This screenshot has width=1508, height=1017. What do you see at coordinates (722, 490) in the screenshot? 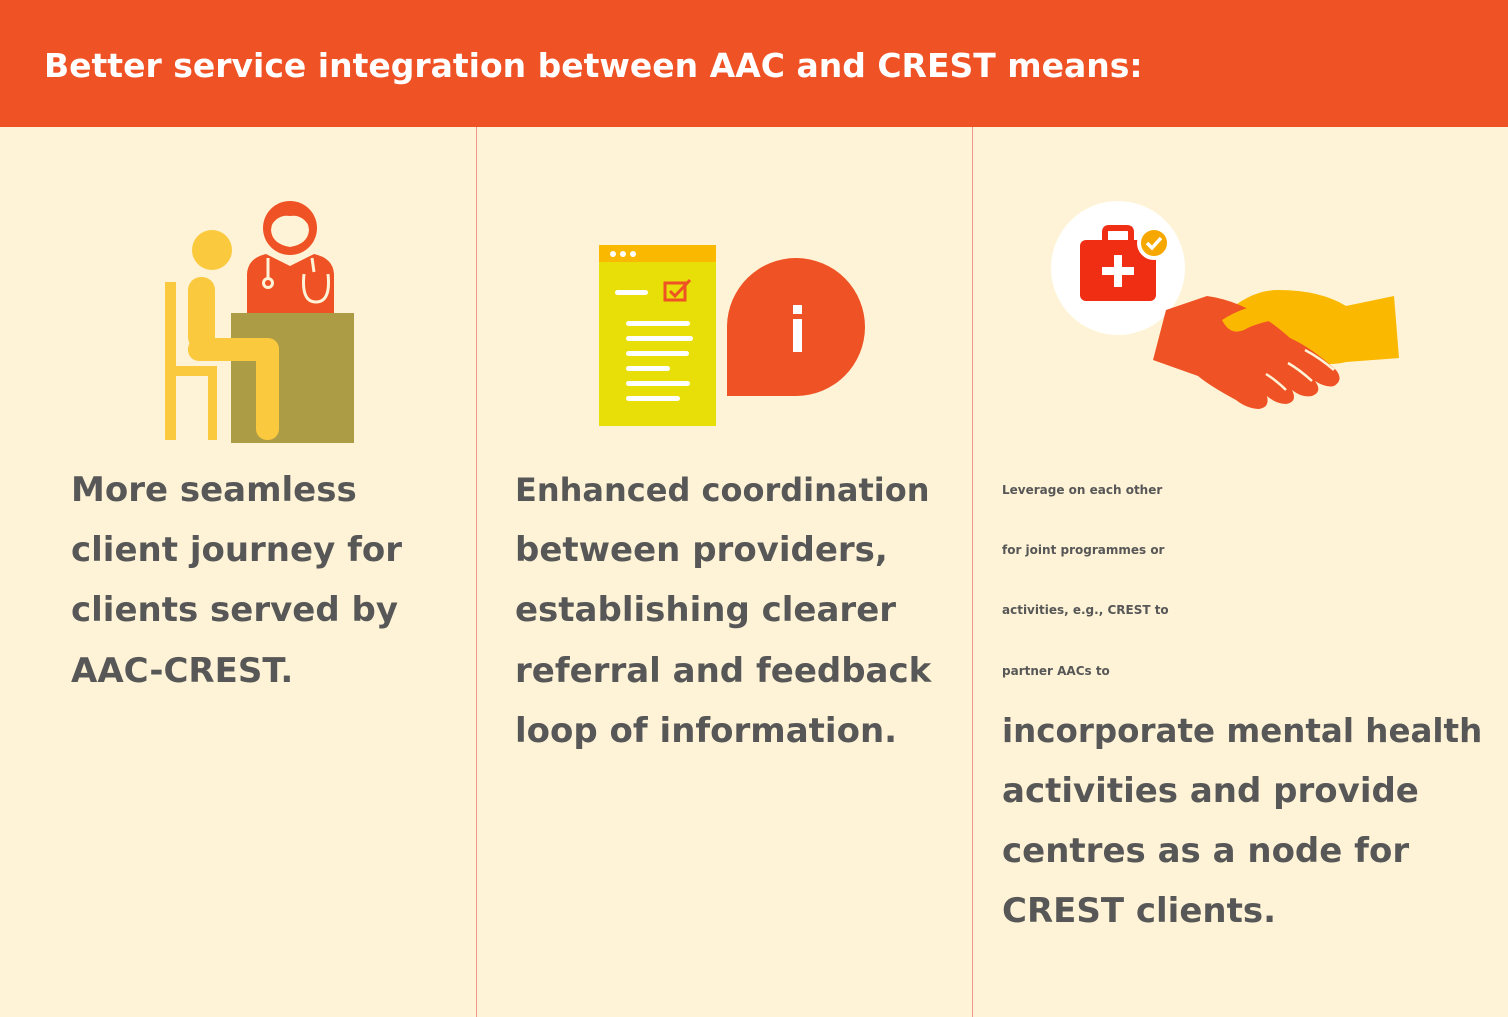
I see `column-2-line: Enhanced coordination` at bounding box center [722, 490].